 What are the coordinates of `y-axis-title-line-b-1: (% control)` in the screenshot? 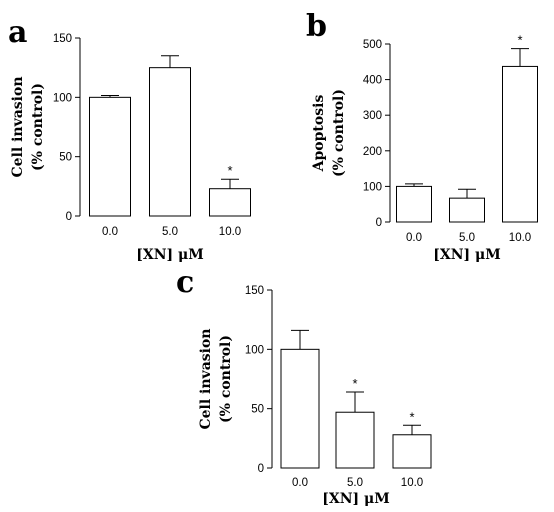 It's located at (339, 133).